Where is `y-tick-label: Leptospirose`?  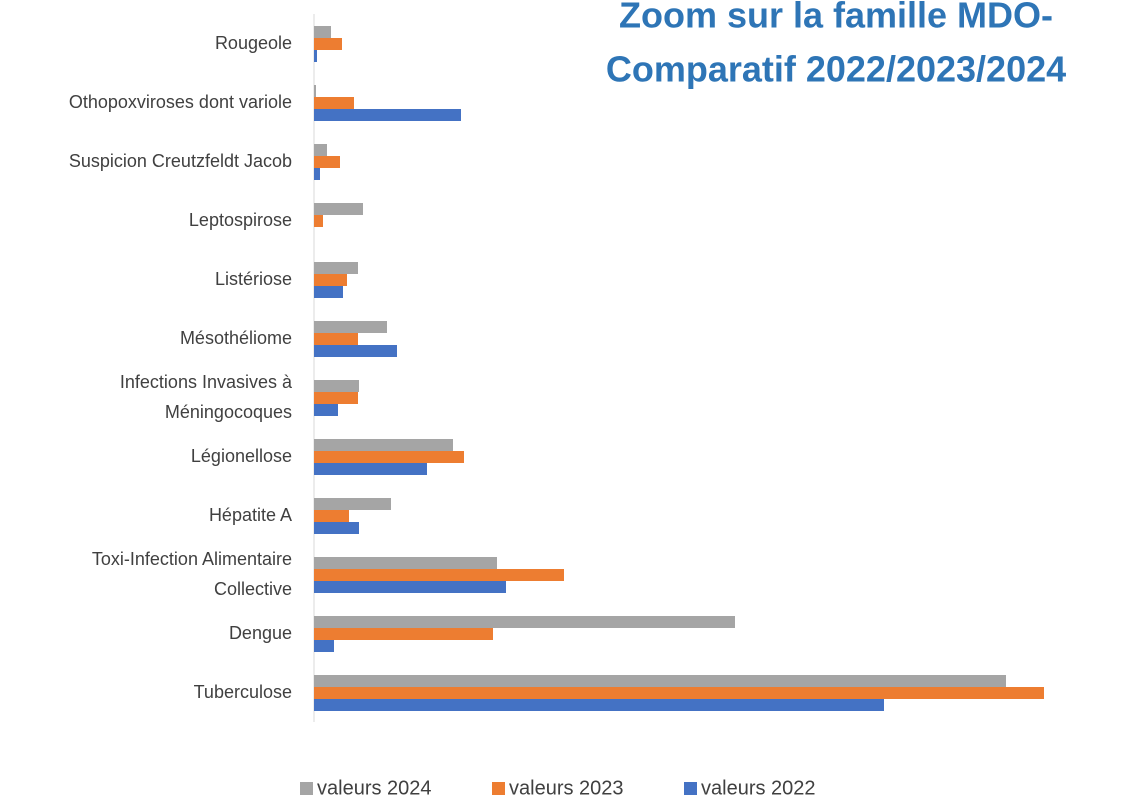
y-tick-label: Leptospirose is located at coordinates (240, 220).